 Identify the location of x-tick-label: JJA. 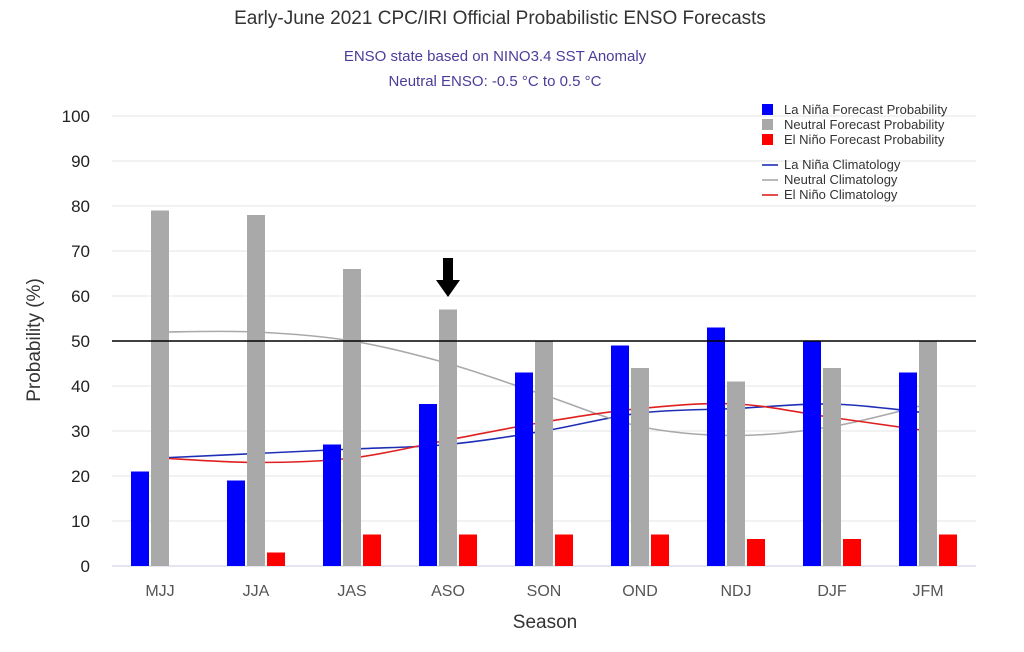
(256, 591).